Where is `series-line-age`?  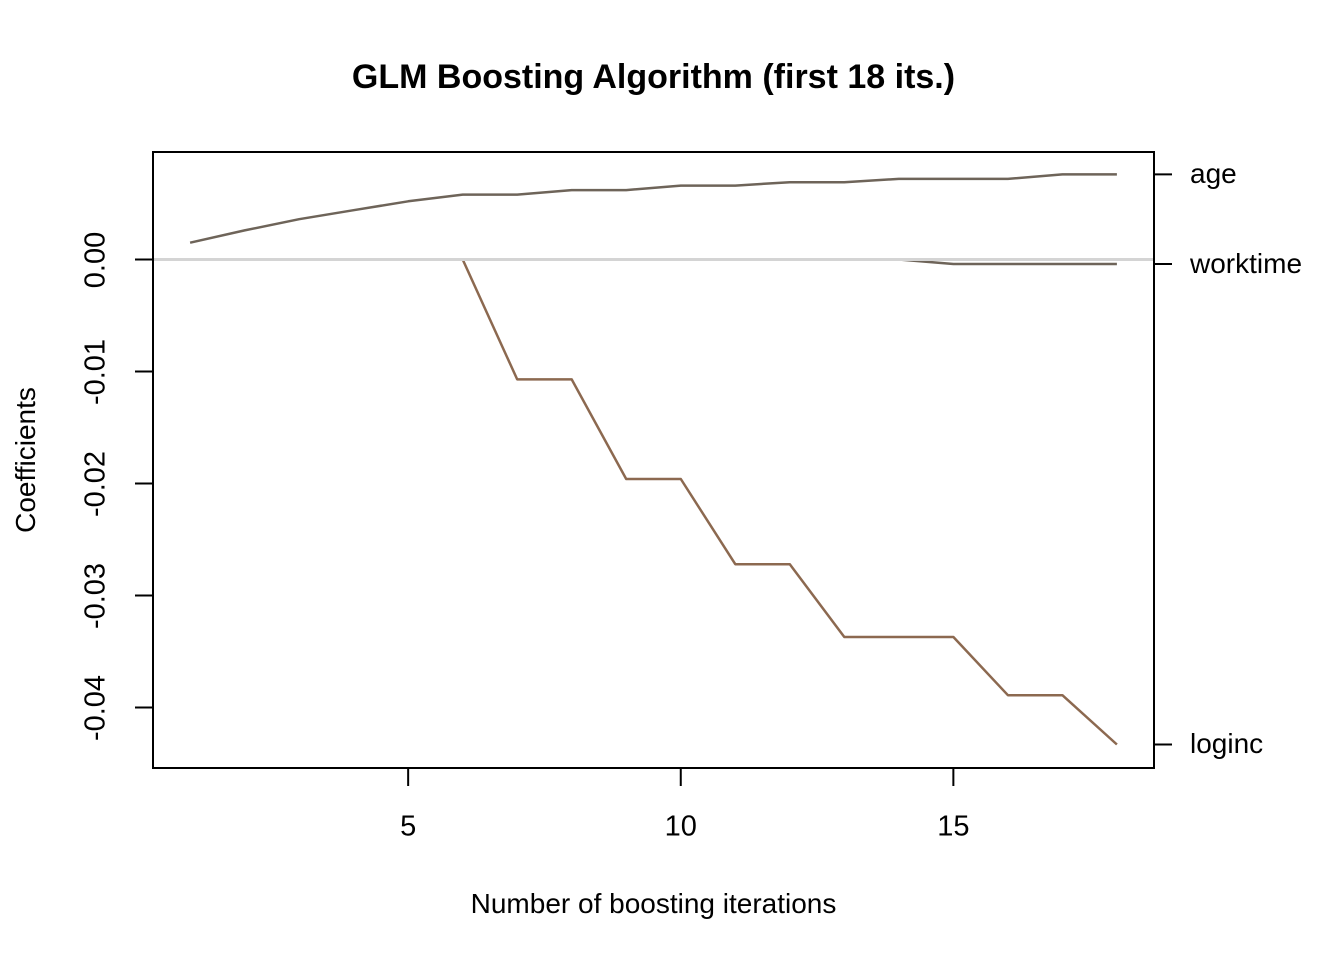 series-line-age is located at coordinates (653, 208).